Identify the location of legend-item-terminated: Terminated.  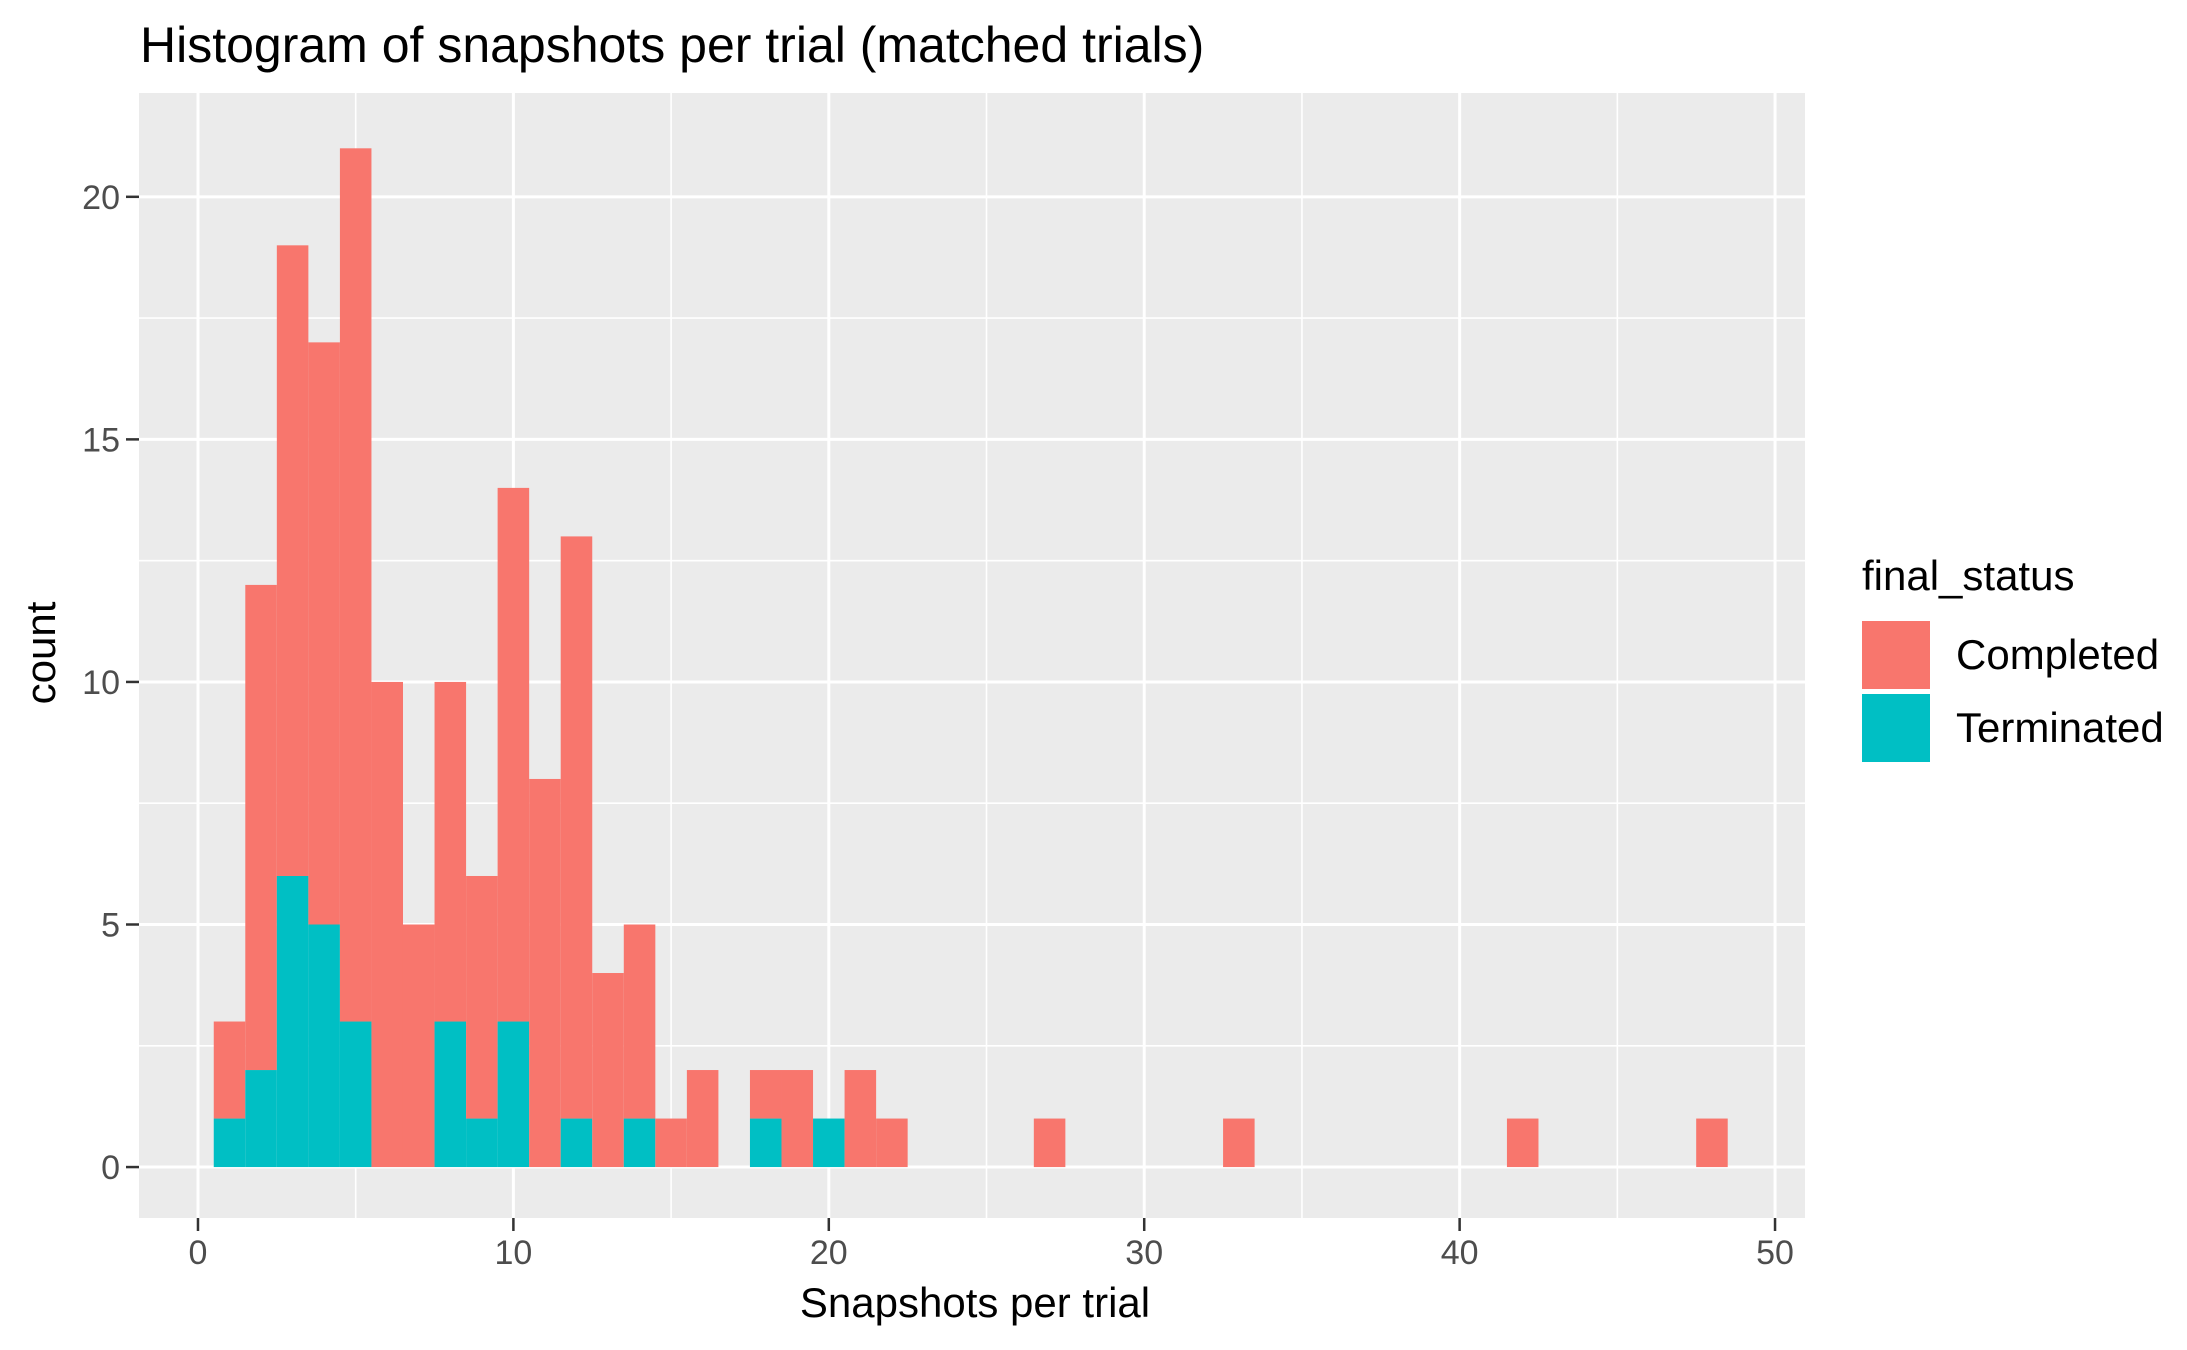
(2013, 728).